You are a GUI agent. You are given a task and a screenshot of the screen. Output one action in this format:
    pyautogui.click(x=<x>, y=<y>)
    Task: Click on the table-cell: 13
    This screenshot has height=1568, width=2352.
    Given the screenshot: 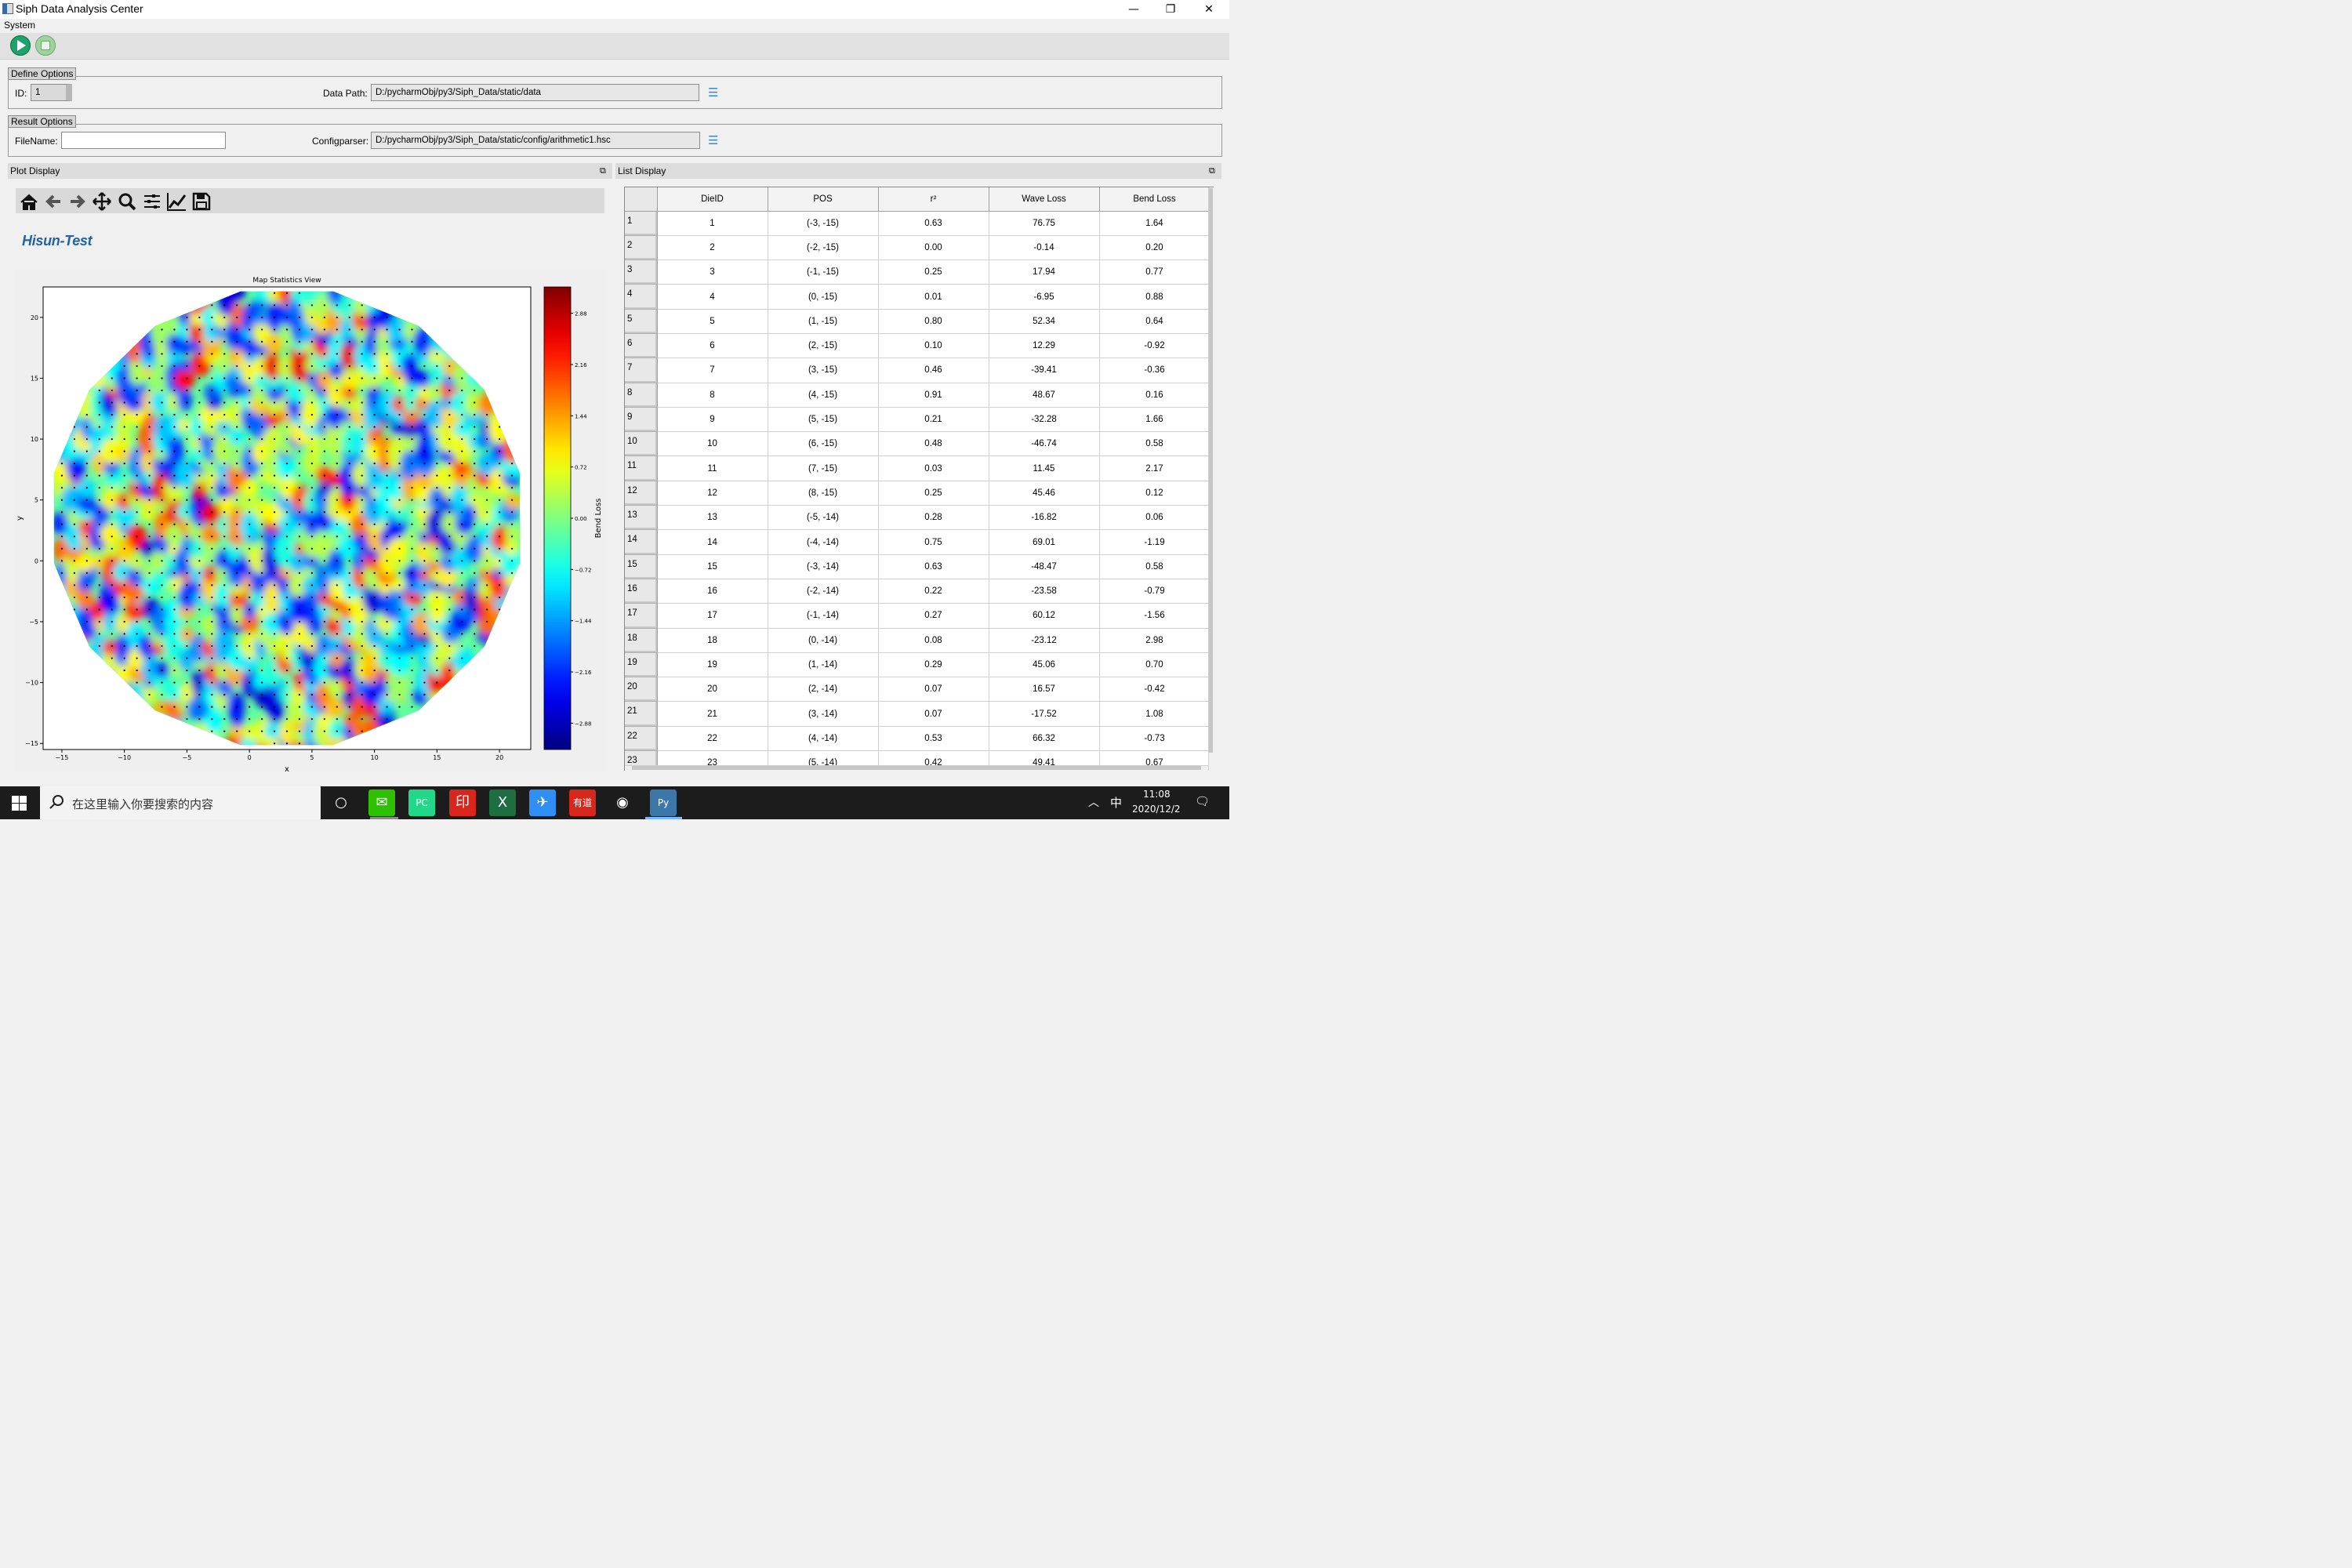 What is the action you would take?
    pyautogui.click(x=712, y=518)
    